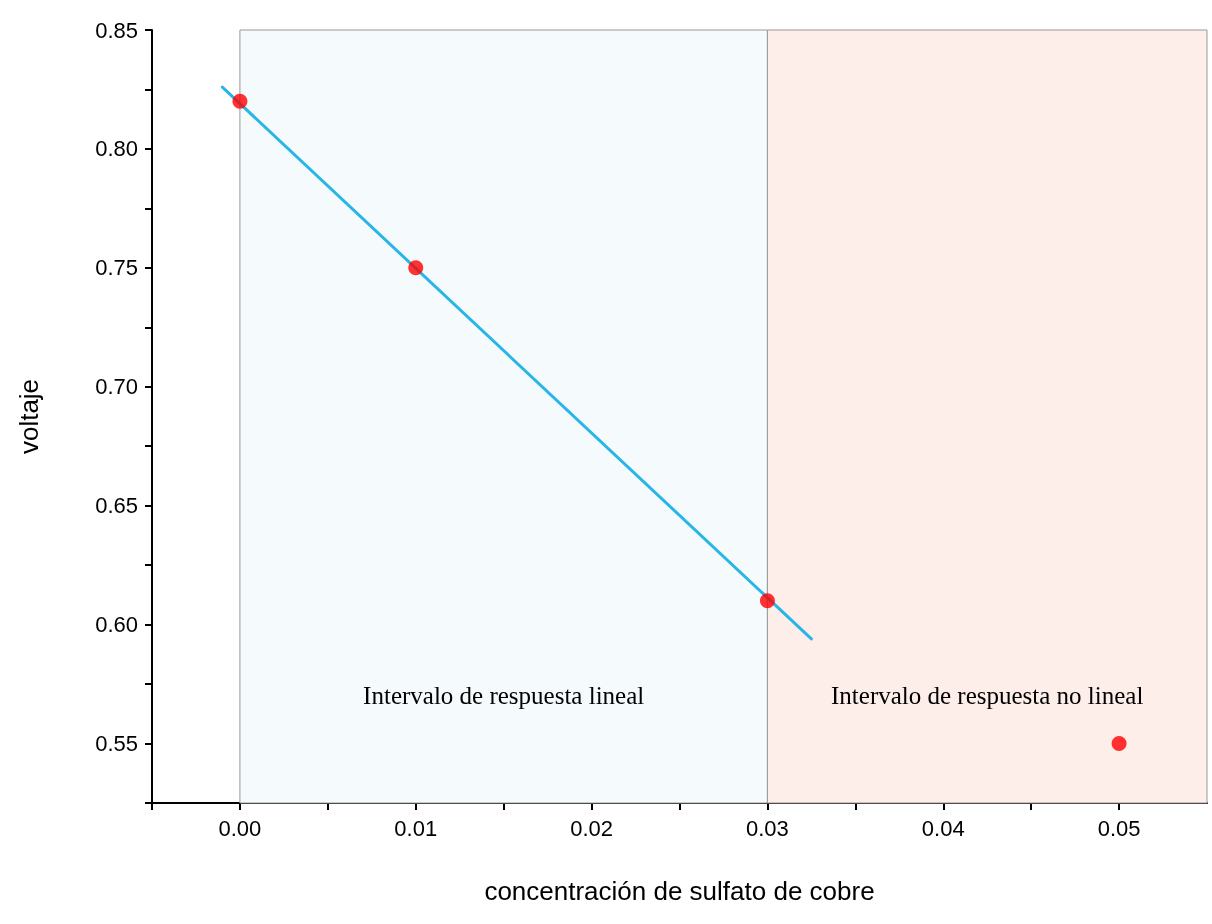  What do you see at coordinates (116, 30) in the screenshot?
I see `y-tick-label: 0.85` at bounding box center [116, 30].